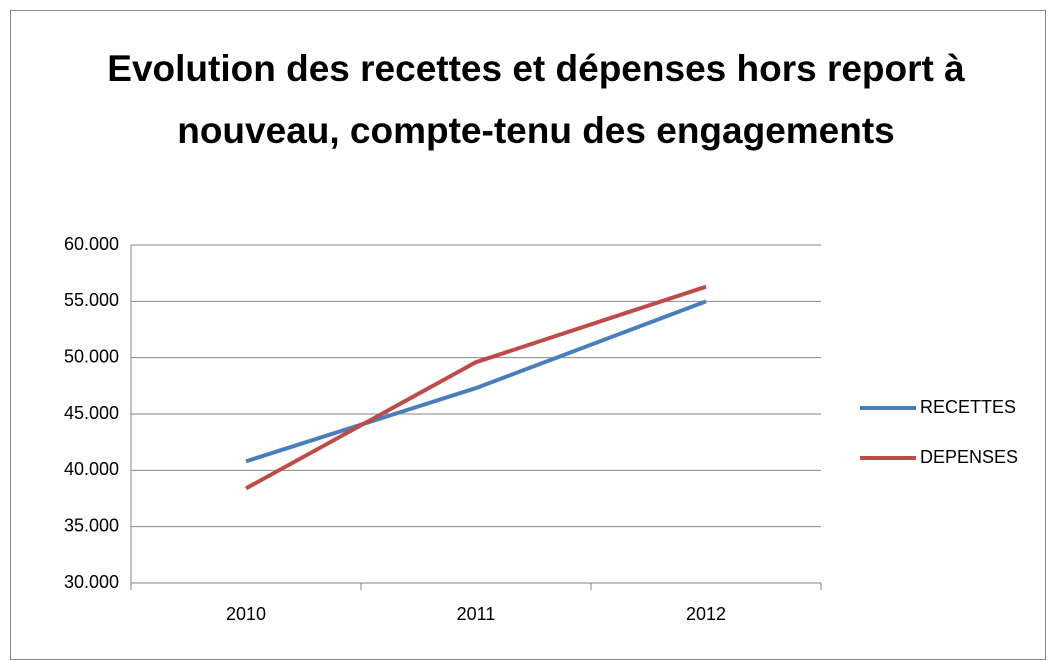 The height and width of the screenshot is (660, 1050). Describe the element at coordinates (91, 413) in the screenshot. I see `y-tick-label: 45.000` at that location.